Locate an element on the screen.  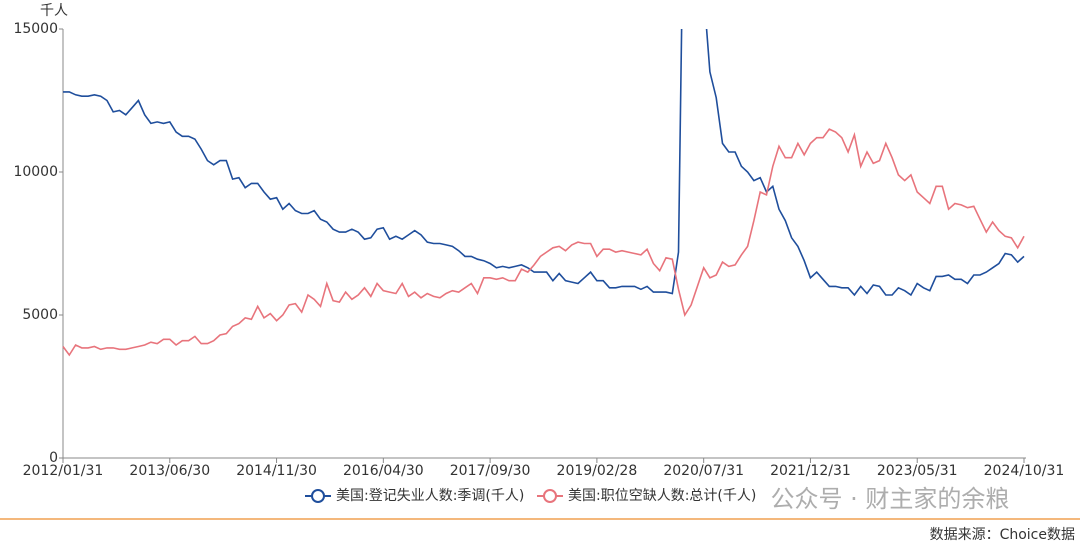
x-tick-label: 2014/11/30 is located at coordinates (276, 471).